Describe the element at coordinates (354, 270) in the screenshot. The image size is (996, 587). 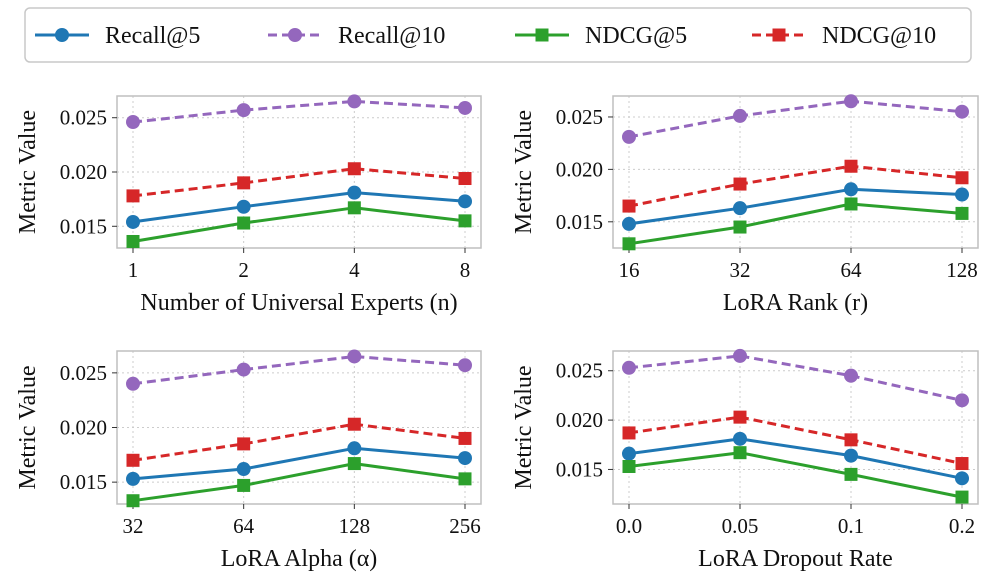
I see `x-tick-label: 4` at that location.